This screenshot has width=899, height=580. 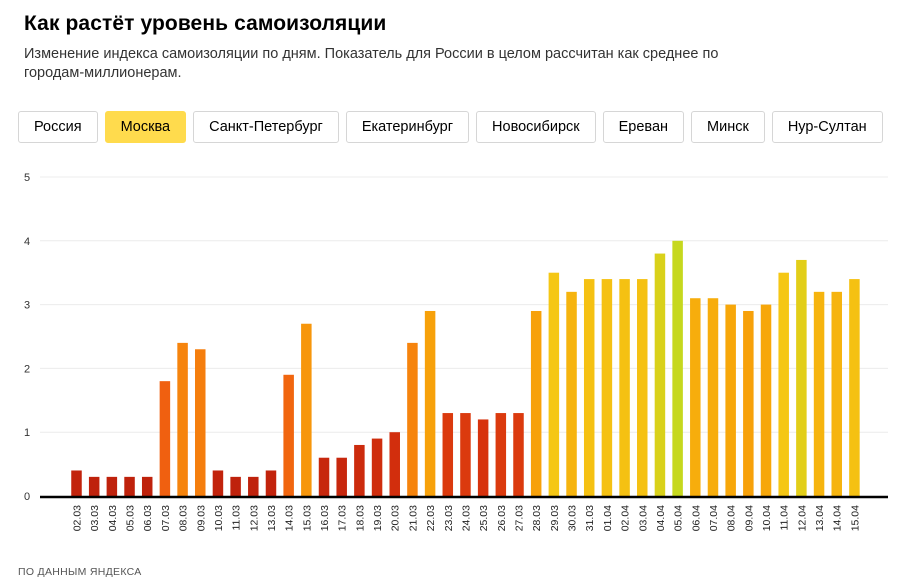 I want to click on x-tick-label: 02.03, so click(x=78, y=518).